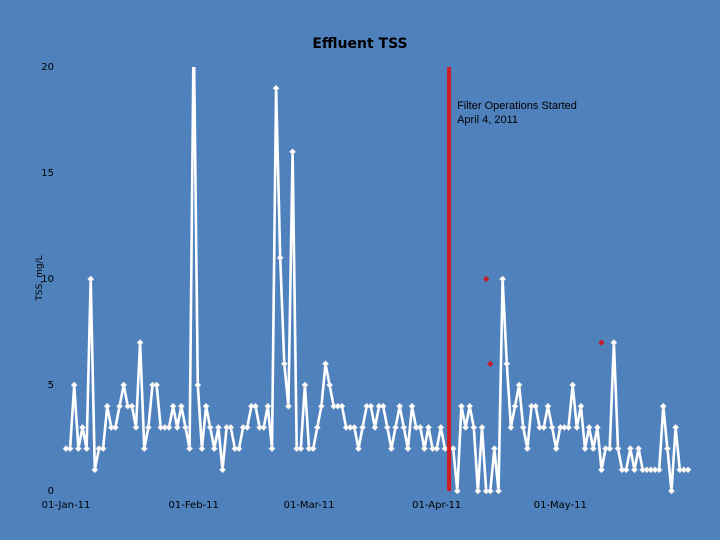 Image resolution: width=720 pixels, height=540 pixels. Describe the element at coordinates (512, 279) in the screenshot. I see `vertical-marker-layer: Filter Operations Started April 4, 2011` at that location.